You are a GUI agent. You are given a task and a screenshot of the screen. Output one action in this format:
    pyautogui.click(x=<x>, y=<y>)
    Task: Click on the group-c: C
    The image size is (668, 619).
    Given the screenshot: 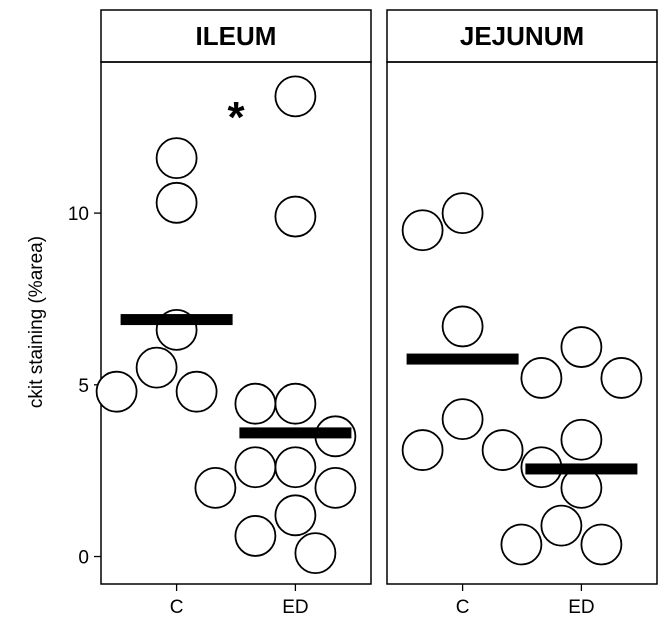 What is the action you would take?
    pyautogui.click(x=462, y=405)
    